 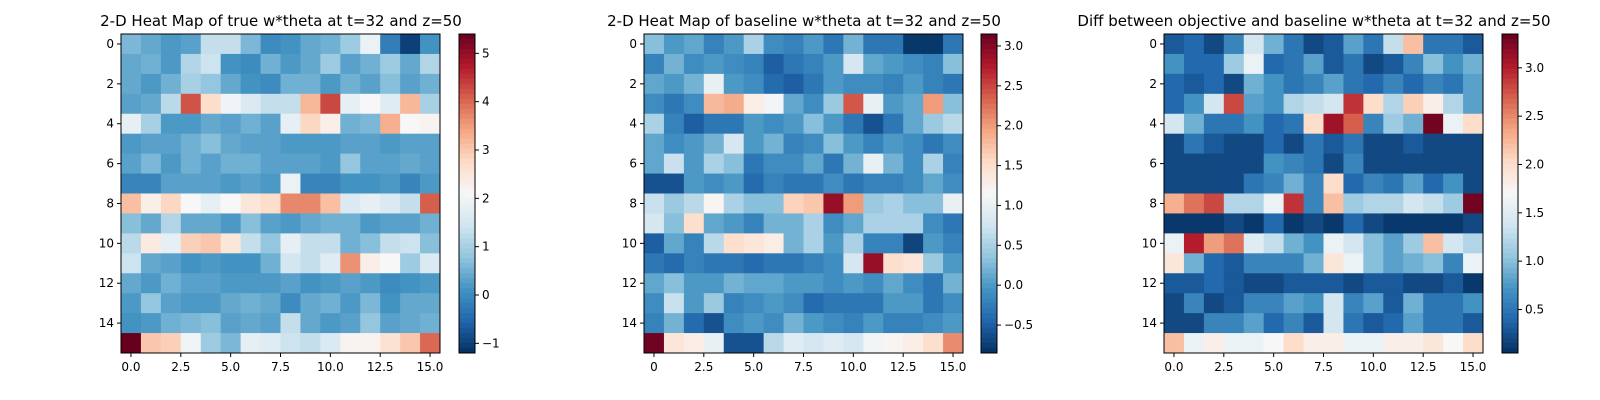 I want to click on colorbar-tick-label: 1.0, so click(x=1013, y=205).